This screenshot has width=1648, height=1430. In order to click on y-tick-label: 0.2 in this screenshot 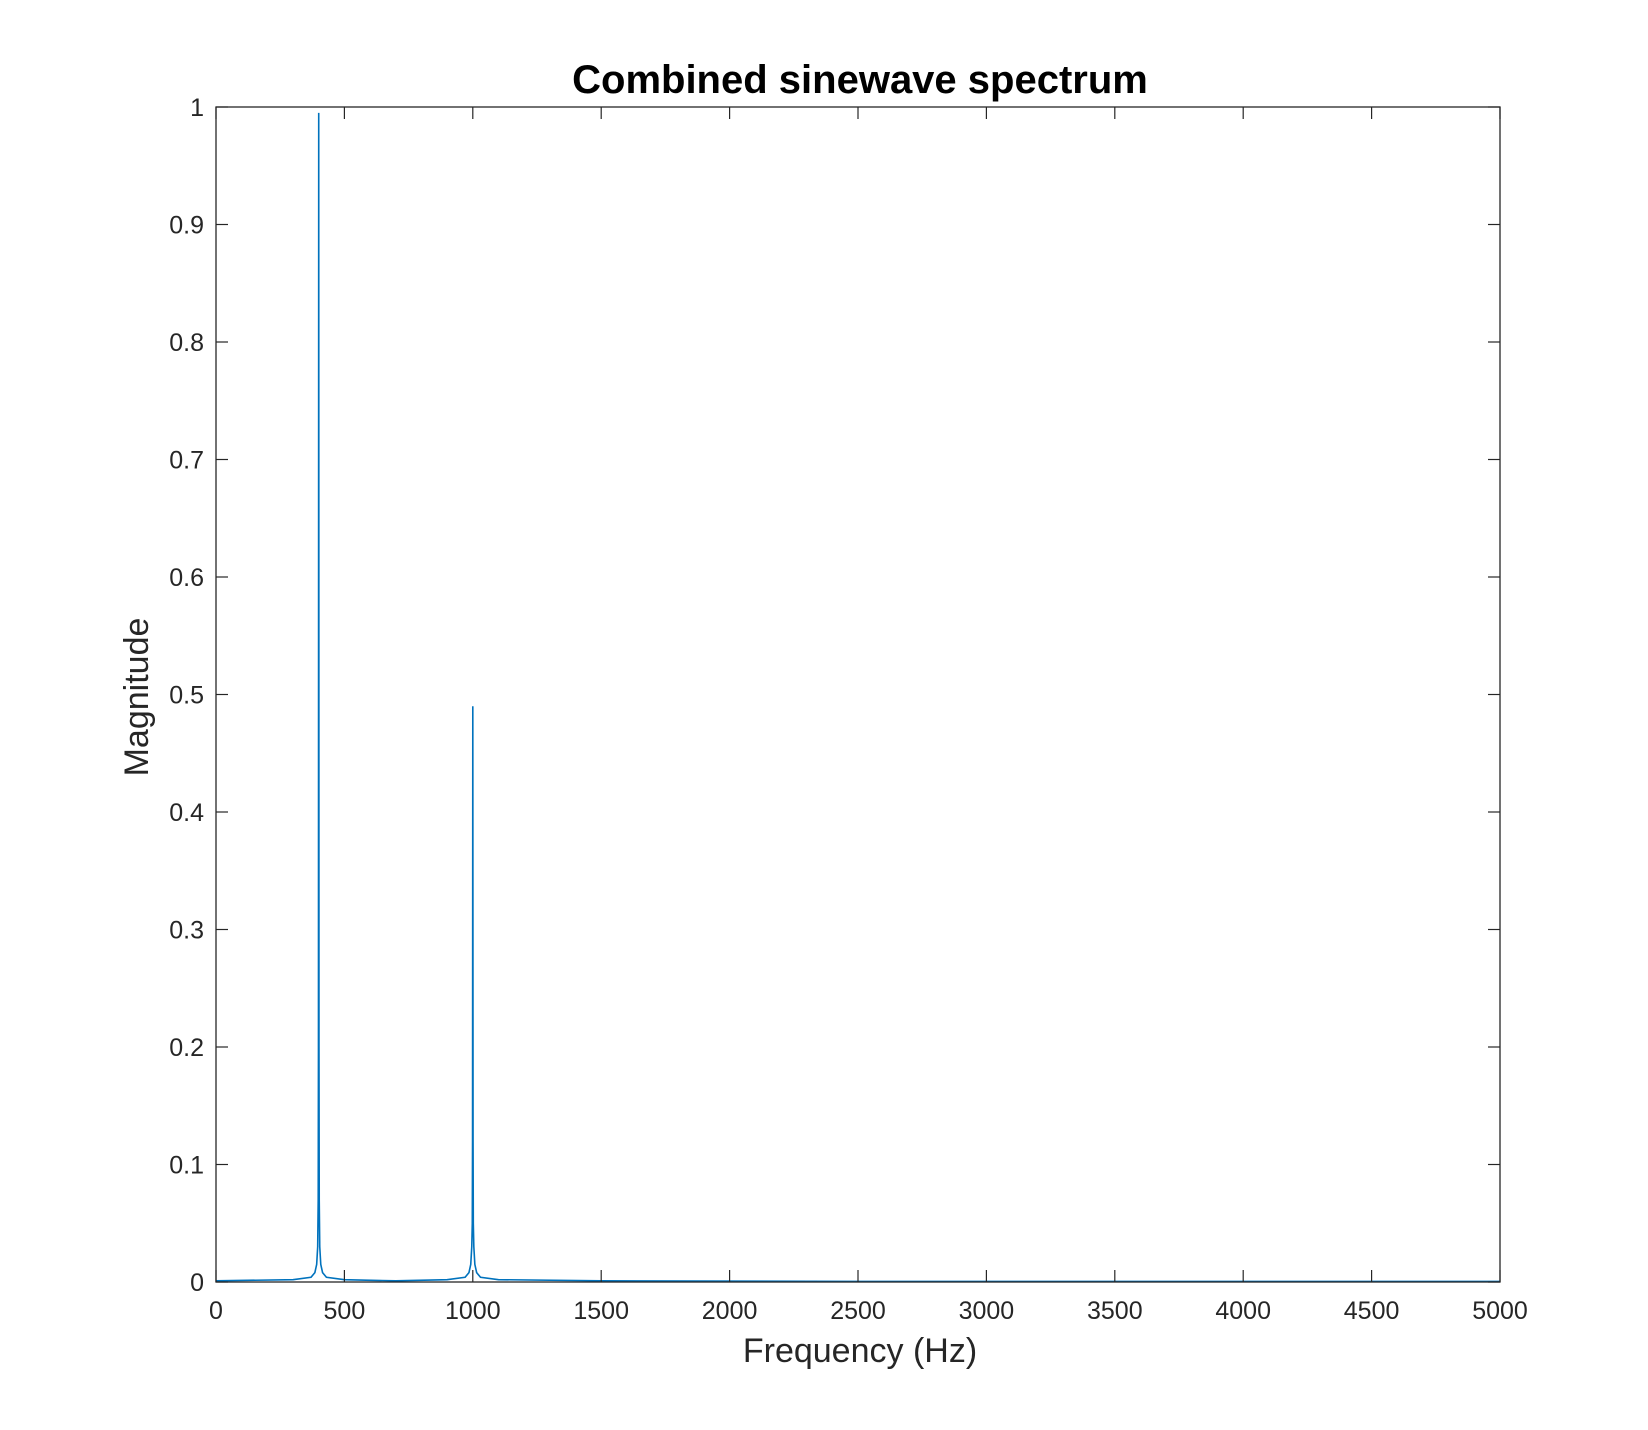, I will do `click(186, 1048)`.